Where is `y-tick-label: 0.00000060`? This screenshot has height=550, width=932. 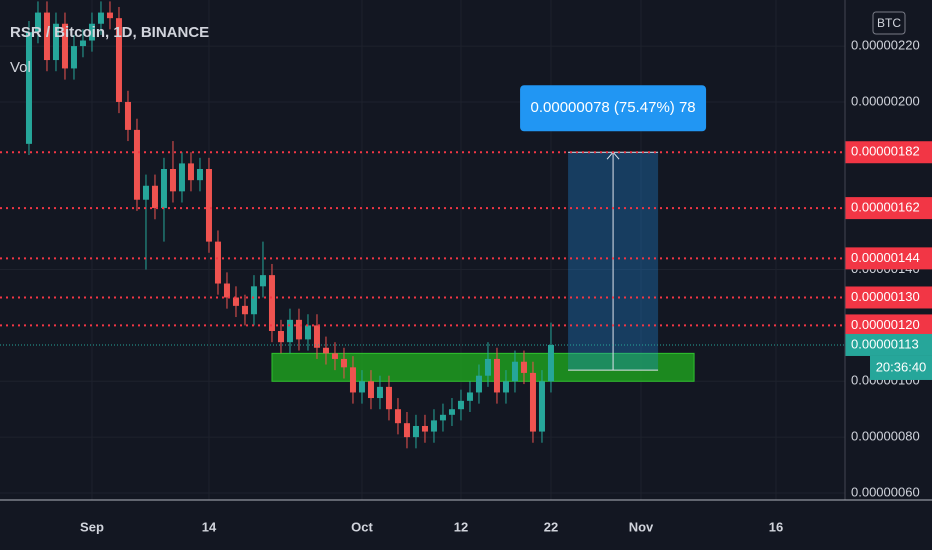 y-tick-label: 0.00000060 is located at coordinates (885, 491).